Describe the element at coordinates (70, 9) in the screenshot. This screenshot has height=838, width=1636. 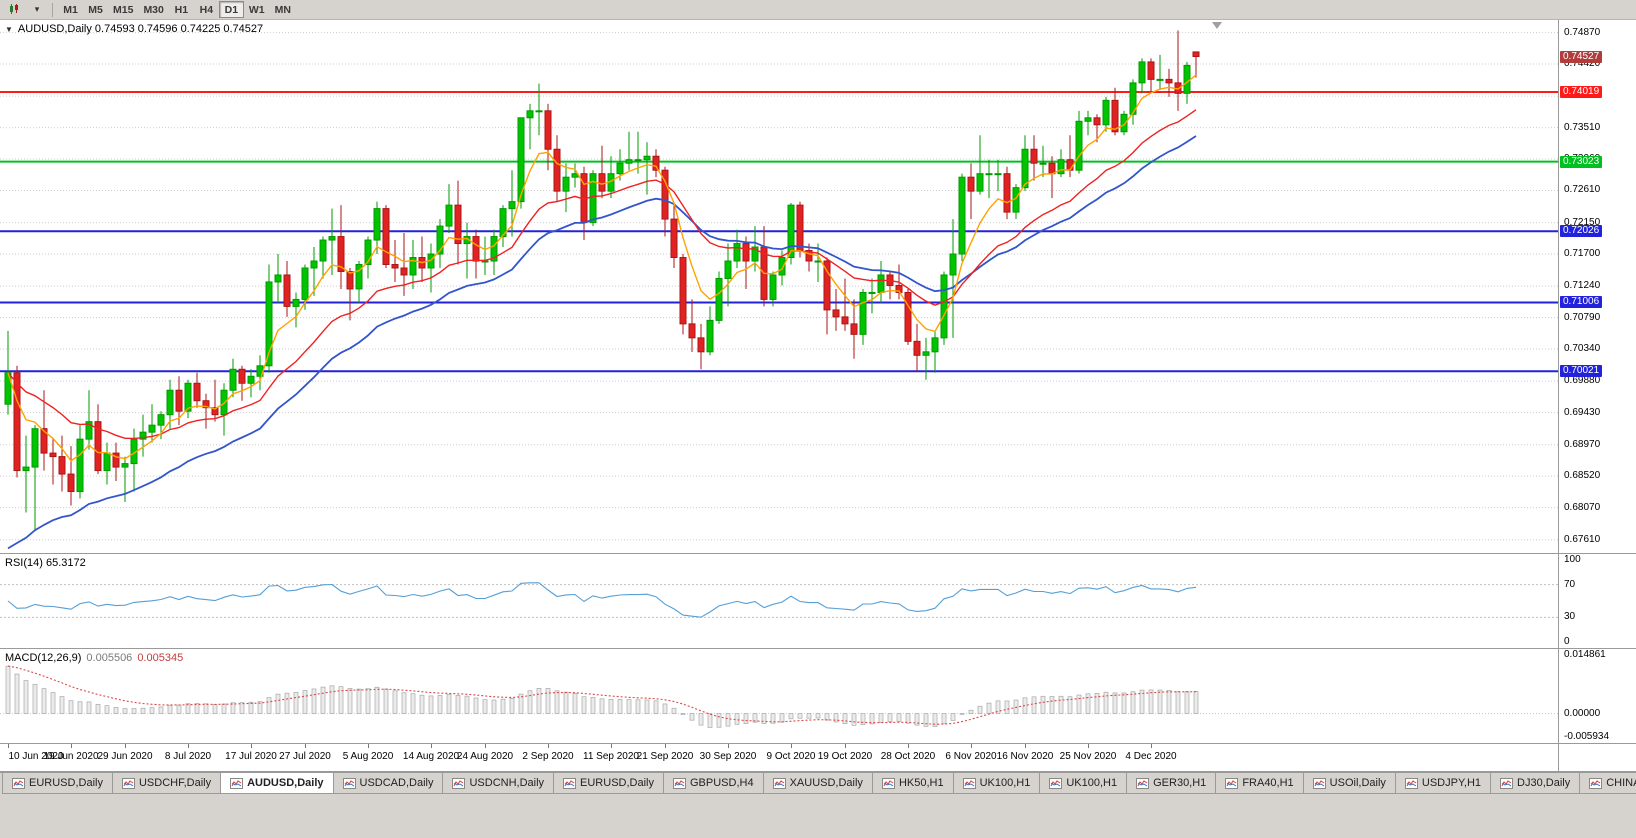
I see `timeframe-button-m1: M1` at that location.